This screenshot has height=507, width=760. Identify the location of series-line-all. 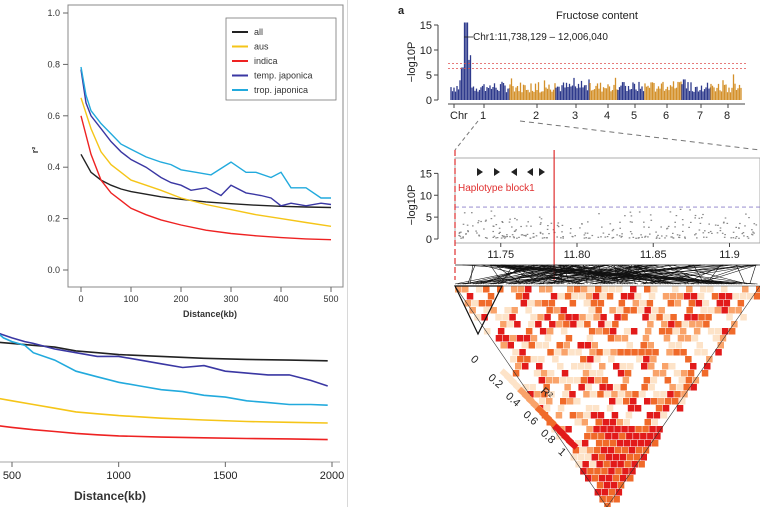
(164, 351).